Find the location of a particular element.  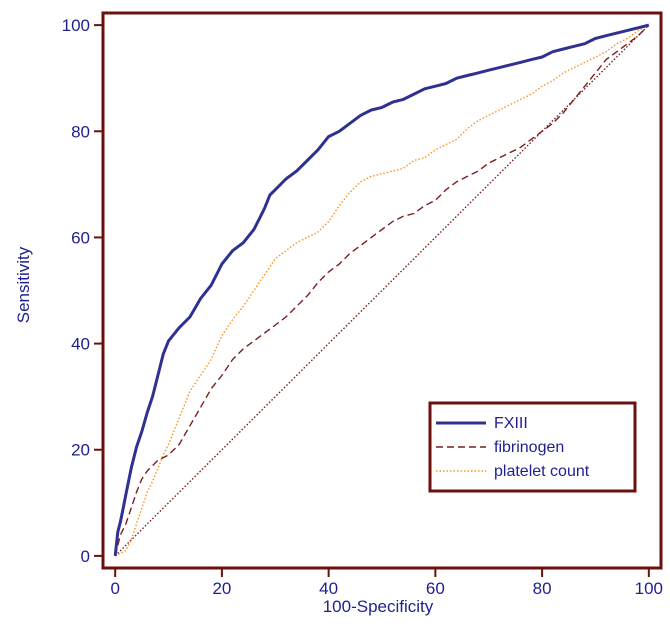

y-tick-label: 40 is located at coordinates (80, 344).